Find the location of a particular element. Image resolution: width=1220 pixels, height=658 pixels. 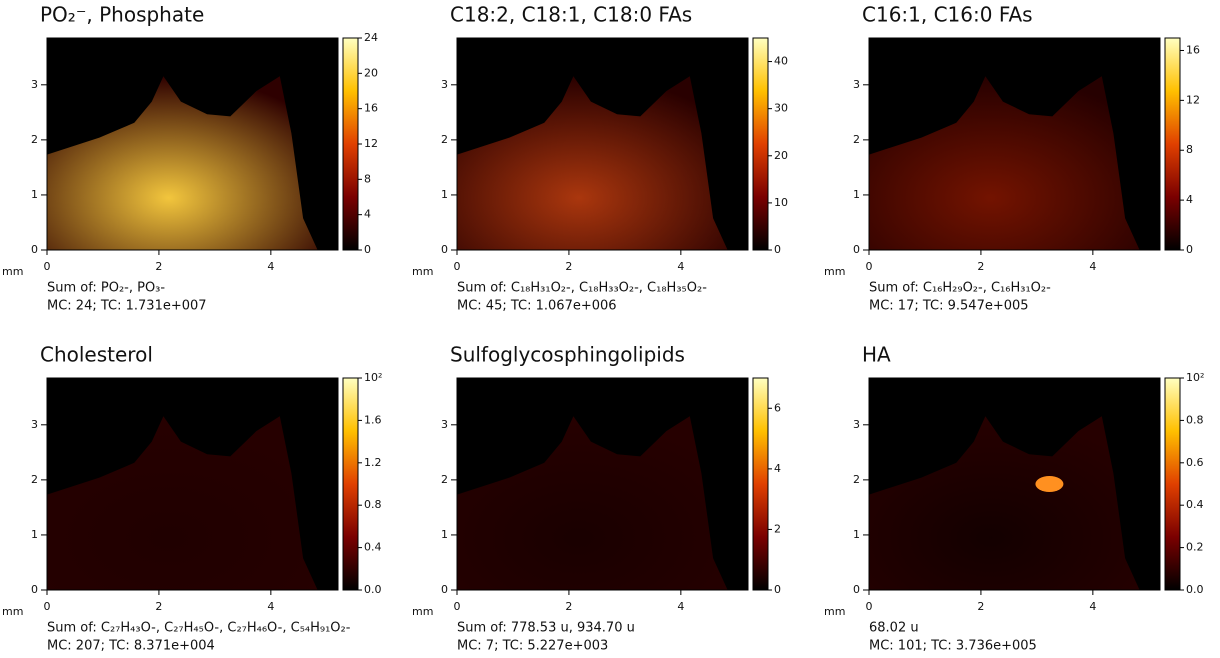

colorbar-tick-label: 1.2 is located at coordinates (373, 462).